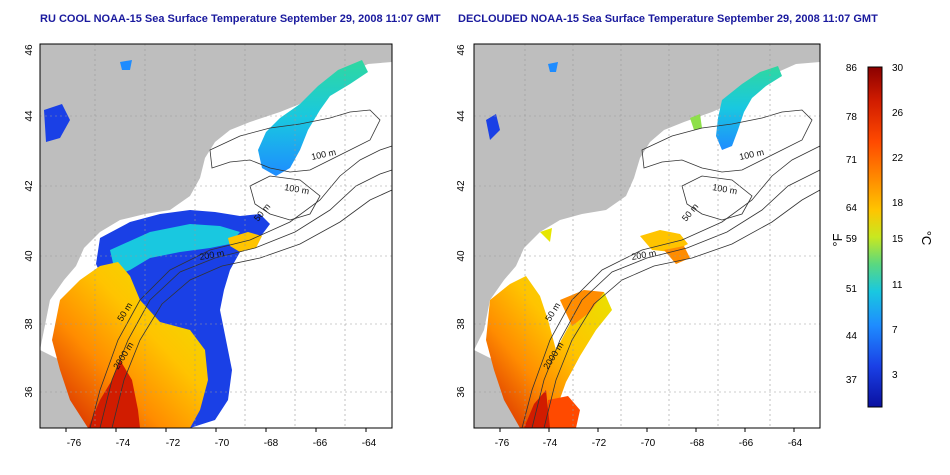  Describe the element at coordinates (852, 289) in the screenshot. I see `f-tick-label: 51` at that location.